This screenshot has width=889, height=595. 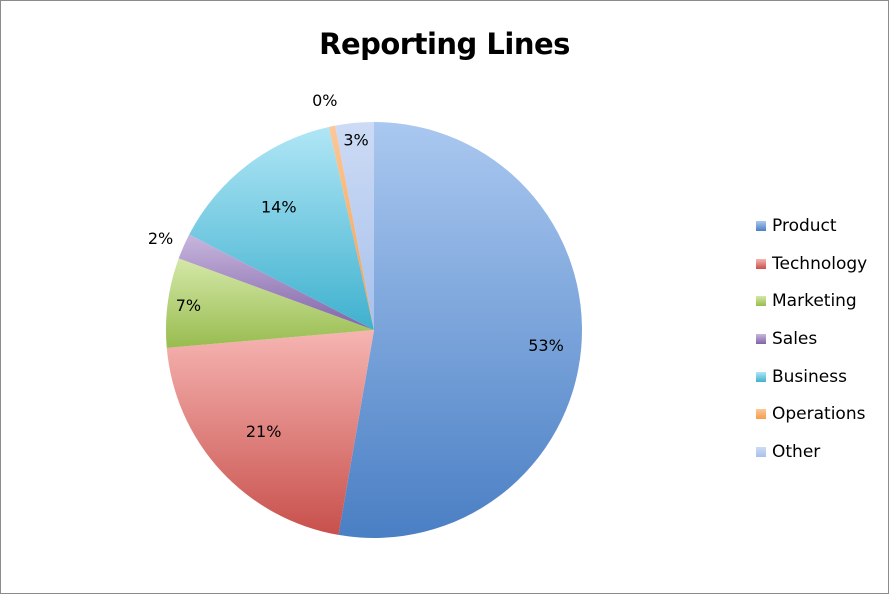 I want to click on data-label-marketing: 7%, so click(x=188, y=305).